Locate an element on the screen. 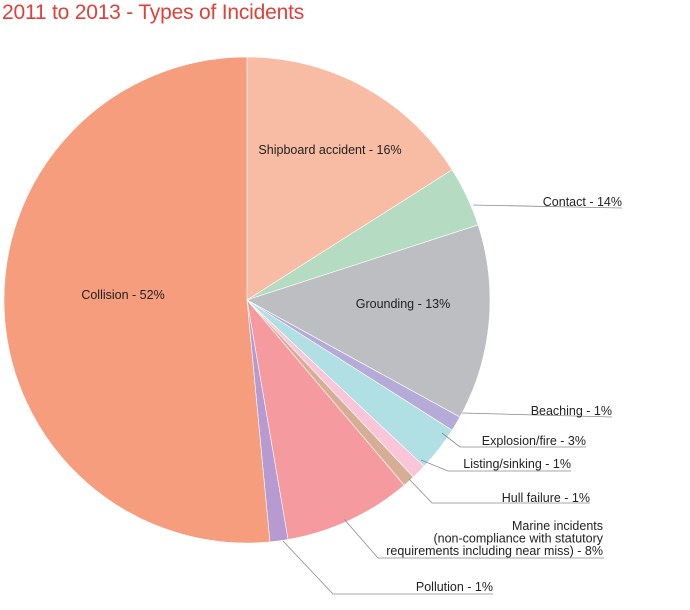 The image size is (690, 610). leader-line-beaching is located at coordinates (537, 415).